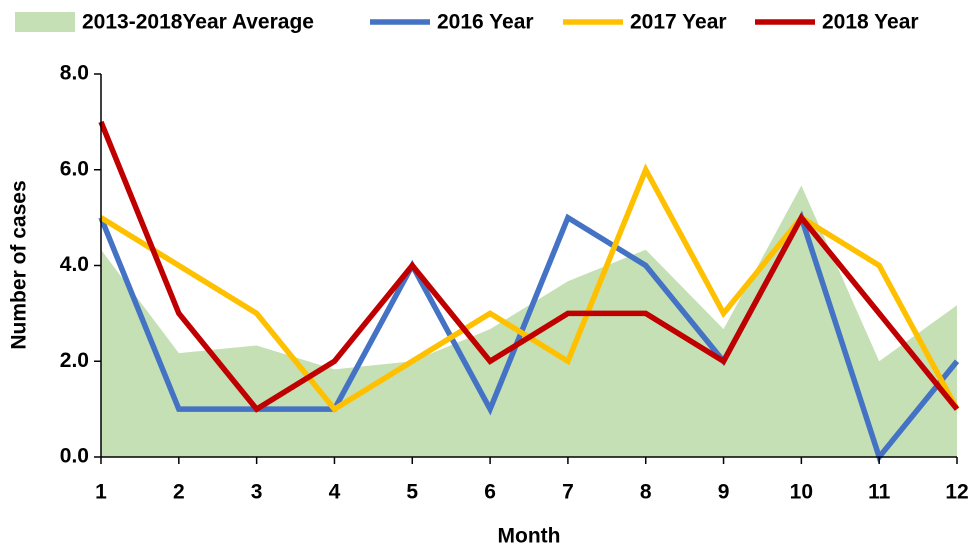 The image size is (974, 550). What do you see at coordinates (74, 456) in the screenshot?
I see `y-tick-label: 0.0` at bounding box center [74, 456].